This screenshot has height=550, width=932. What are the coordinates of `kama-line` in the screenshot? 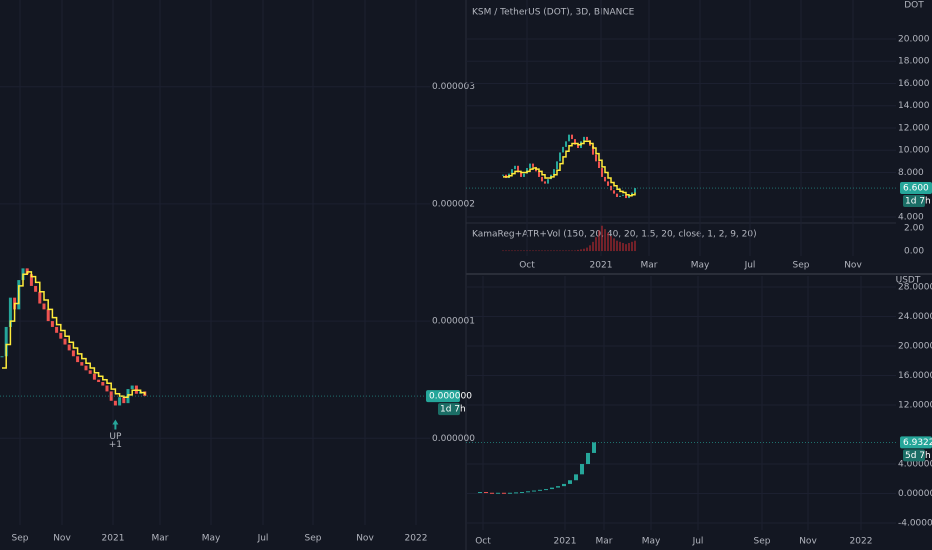 It's located at (569, 168).